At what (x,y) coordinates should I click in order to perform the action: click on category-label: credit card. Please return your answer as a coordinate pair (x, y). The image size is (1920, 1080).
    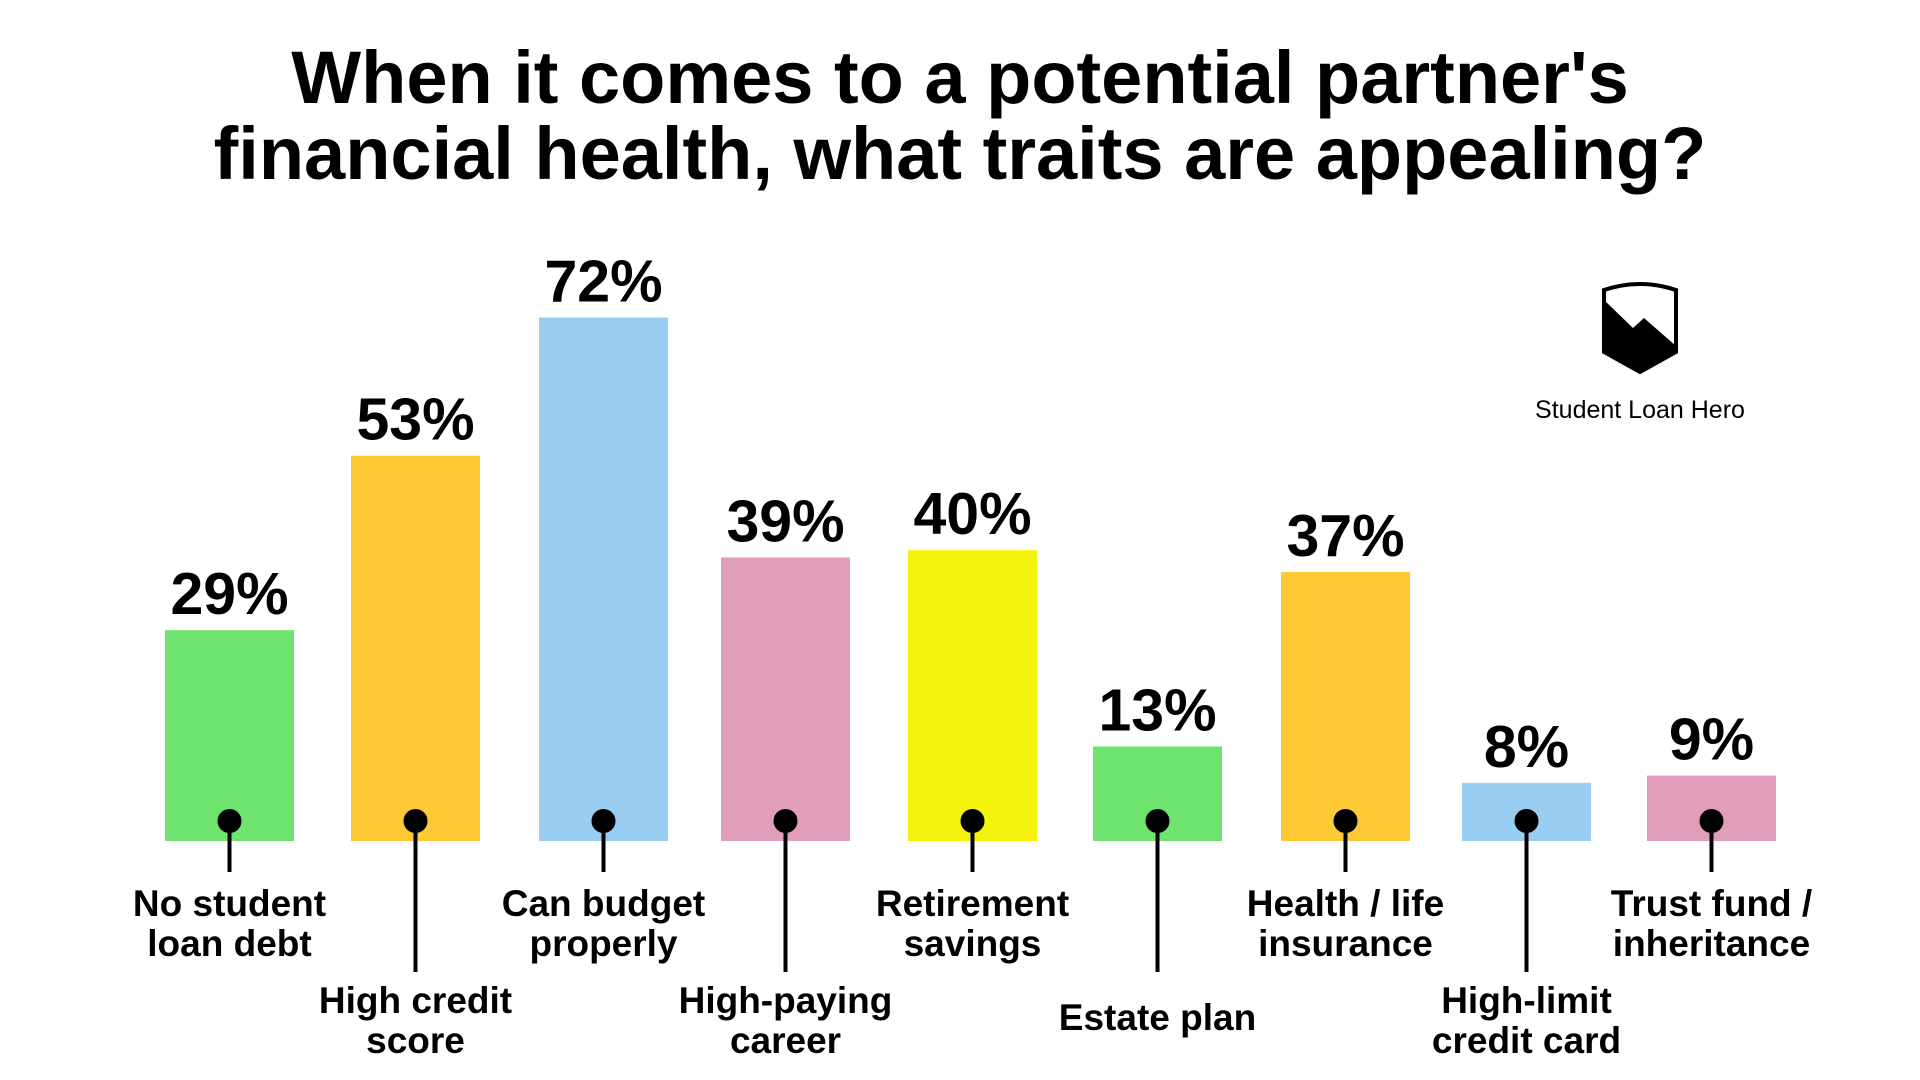
    Looking at the image, I should click on (1526, 1040).